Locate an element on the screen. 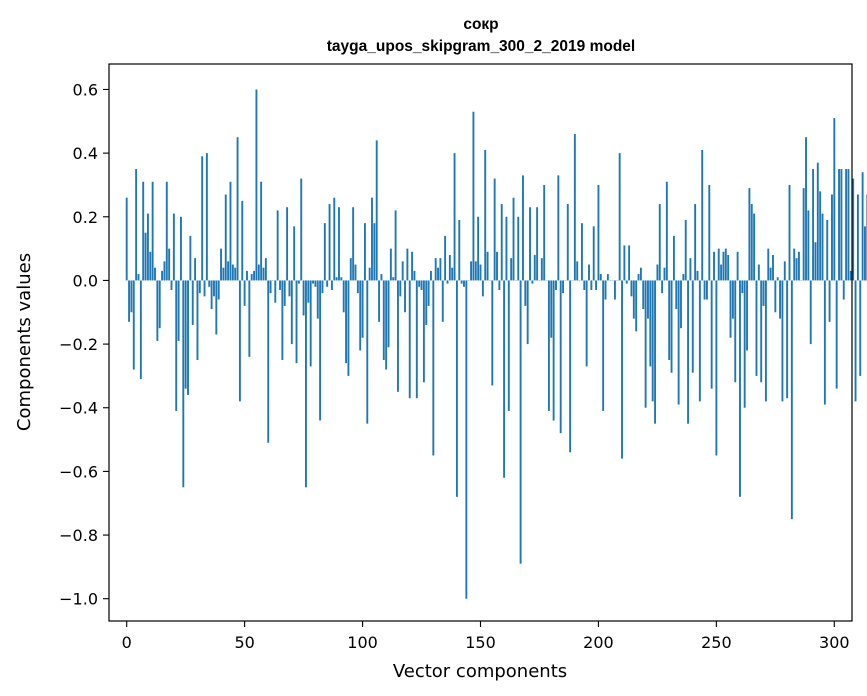 Image resolution: width=867 pixels, height=696 pixels. y-axis-label: Components values is located at coordinates (24, 342).